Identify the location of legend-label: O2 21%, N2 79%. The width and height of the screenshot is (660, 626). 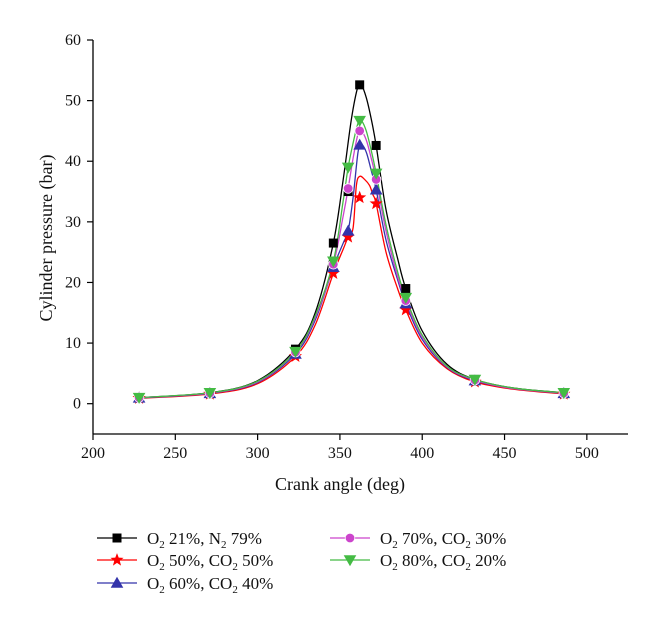
(204, 540).